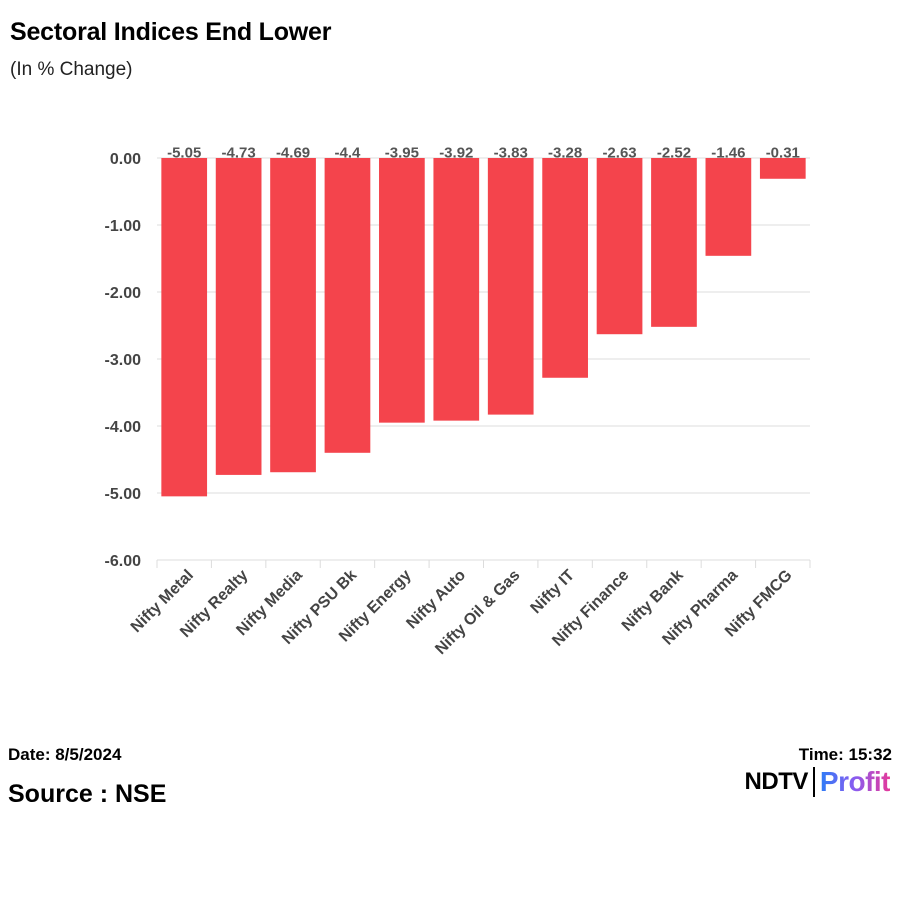  Describe the element at coordinates (184, 153) in the screenshot. I see `data-label: -5.05` at that location.